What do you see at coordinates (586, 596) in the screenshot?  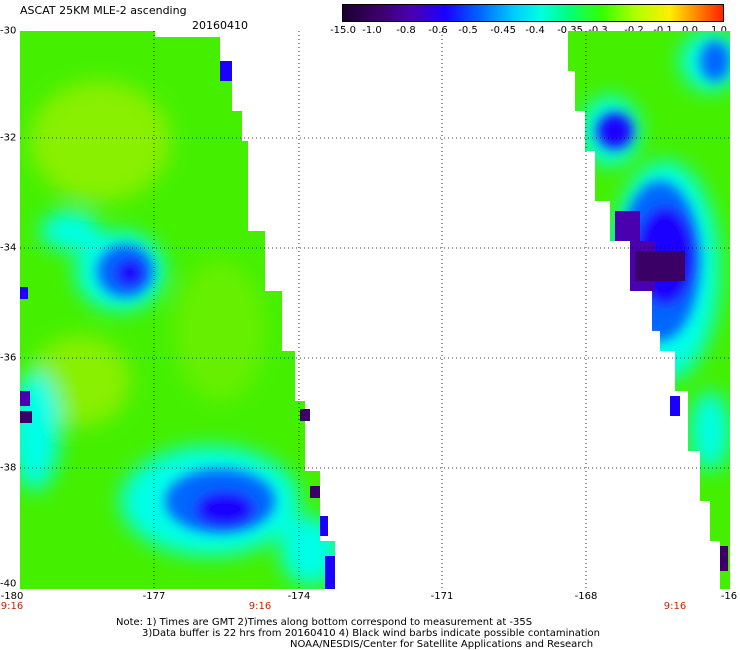 I see `lon-label: -168` at bounding box center [586, 596].